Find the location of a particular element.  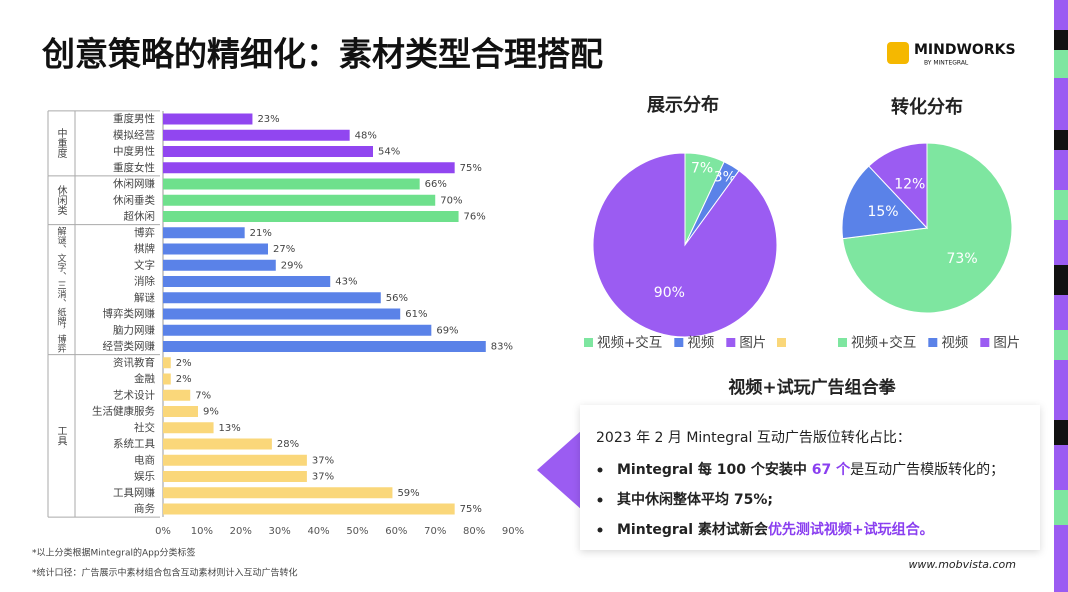

group-label: 工具 is located at coordinates (61, 436).